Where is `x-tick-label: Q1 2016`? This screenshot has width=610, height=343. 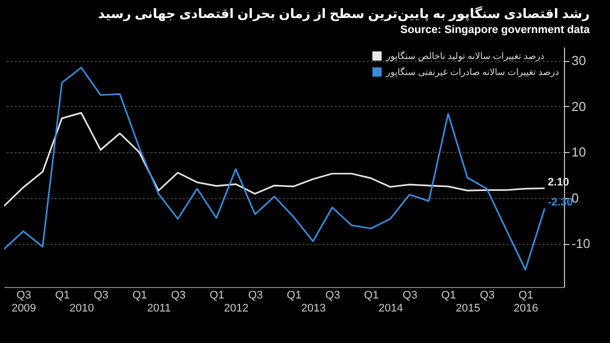 x-tick-label: Q1 2016 is located at coordinates (526, 302).